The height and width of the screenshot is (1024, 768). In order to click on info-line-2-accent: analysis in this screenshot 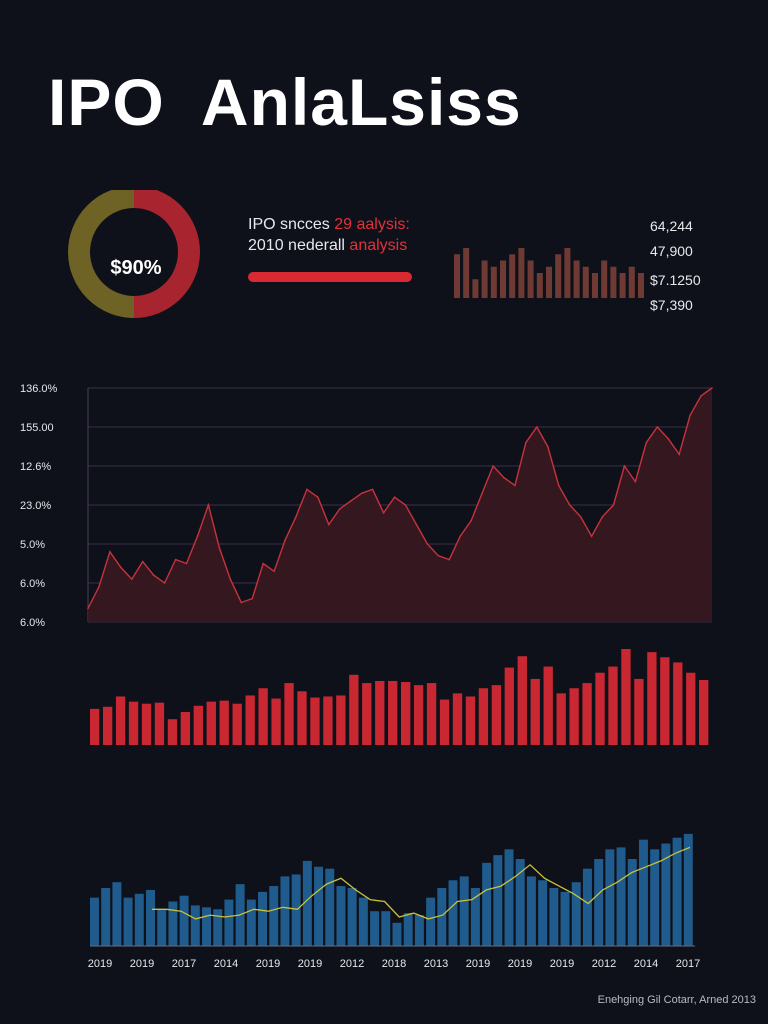, I will do `click(378, 245)`.